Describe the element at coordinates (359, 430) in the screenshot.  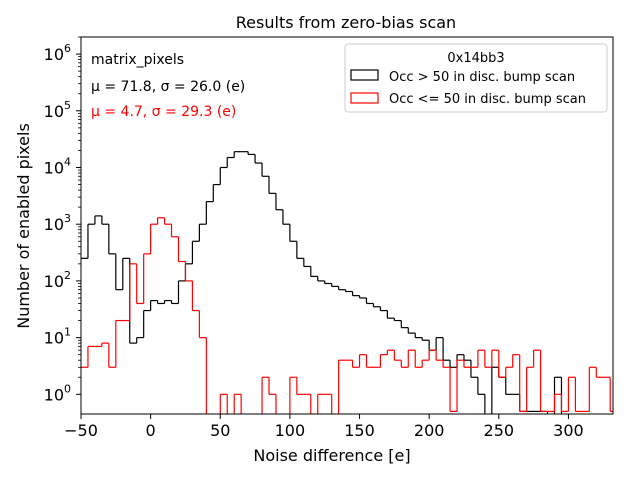
I see `x-tick-label-4: 150` at that location.